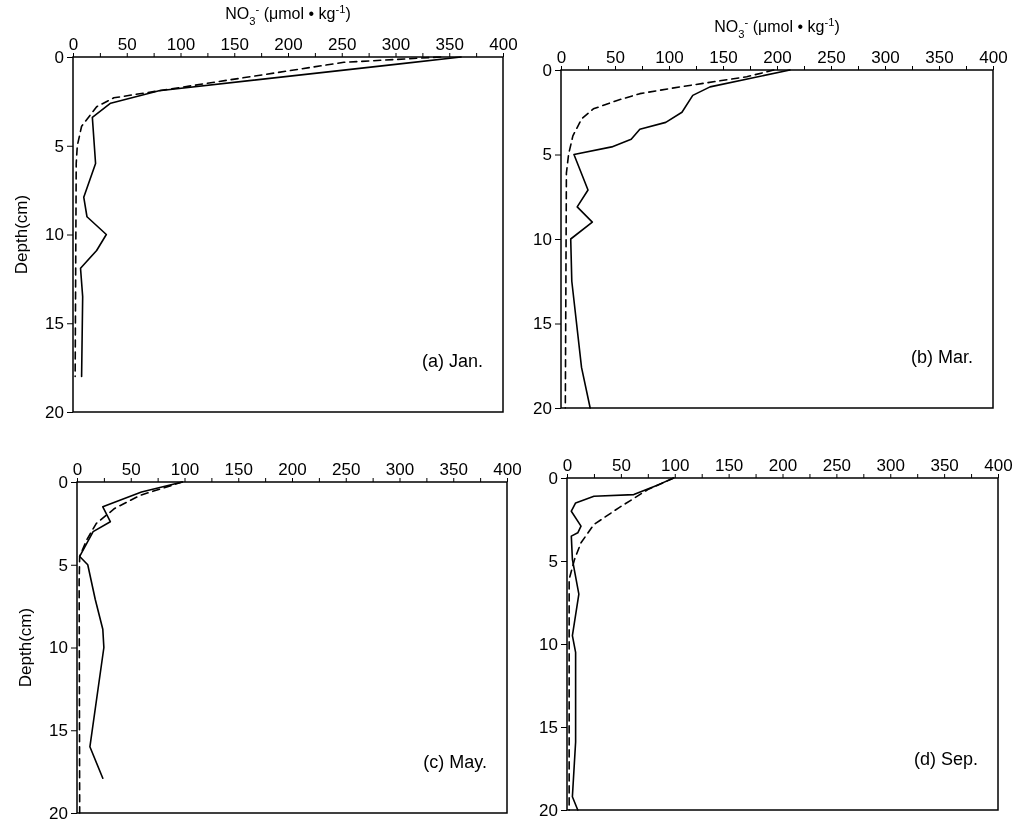 The width and height of the screenshot is (1019, 825). What do you see at coordinates (945, 759) in the screenshot?
I see `annotation: (d) Sep.` at bounding box center [945, 759].